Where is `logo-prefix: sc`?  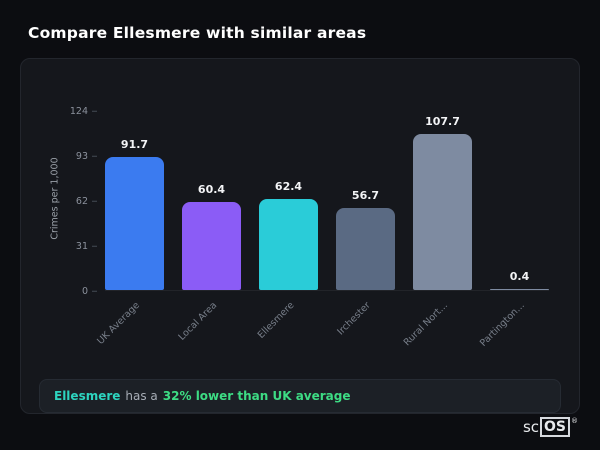
logo-prefix: sc is located at coordinates (531, 427).